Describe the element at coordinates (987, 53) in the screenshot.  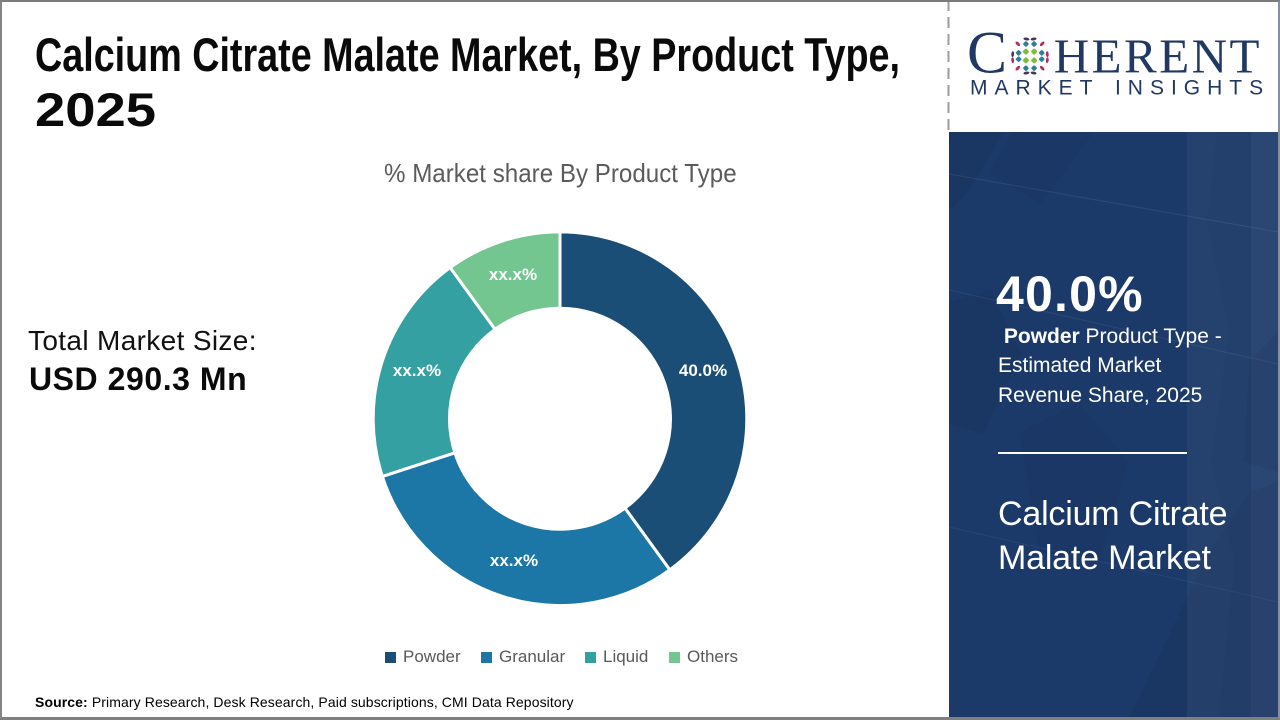
I see `svg-text: C` at that location.